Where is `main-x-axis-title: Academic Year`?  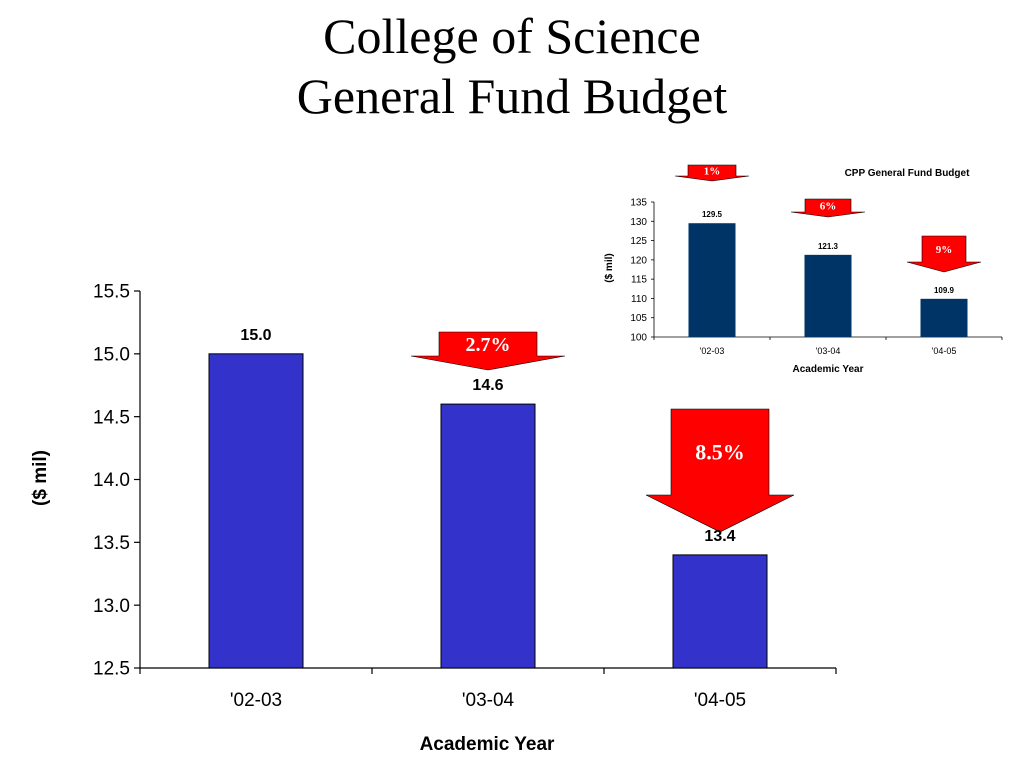
main-x-axis-title: Academic Year is located at coordinates (487, 744).